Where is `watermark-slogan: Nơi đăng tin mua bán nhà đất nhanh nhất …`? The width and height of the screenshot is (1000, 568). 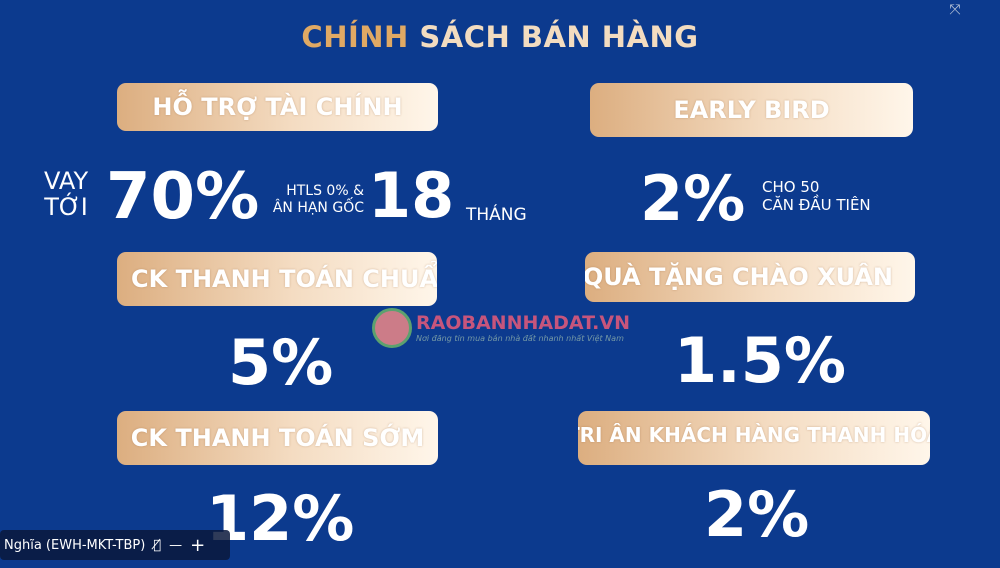
watermark-slogan: Nơi đăng tin mua bán nhà đất nhanh nhất … is located at coordinates (520, 338).